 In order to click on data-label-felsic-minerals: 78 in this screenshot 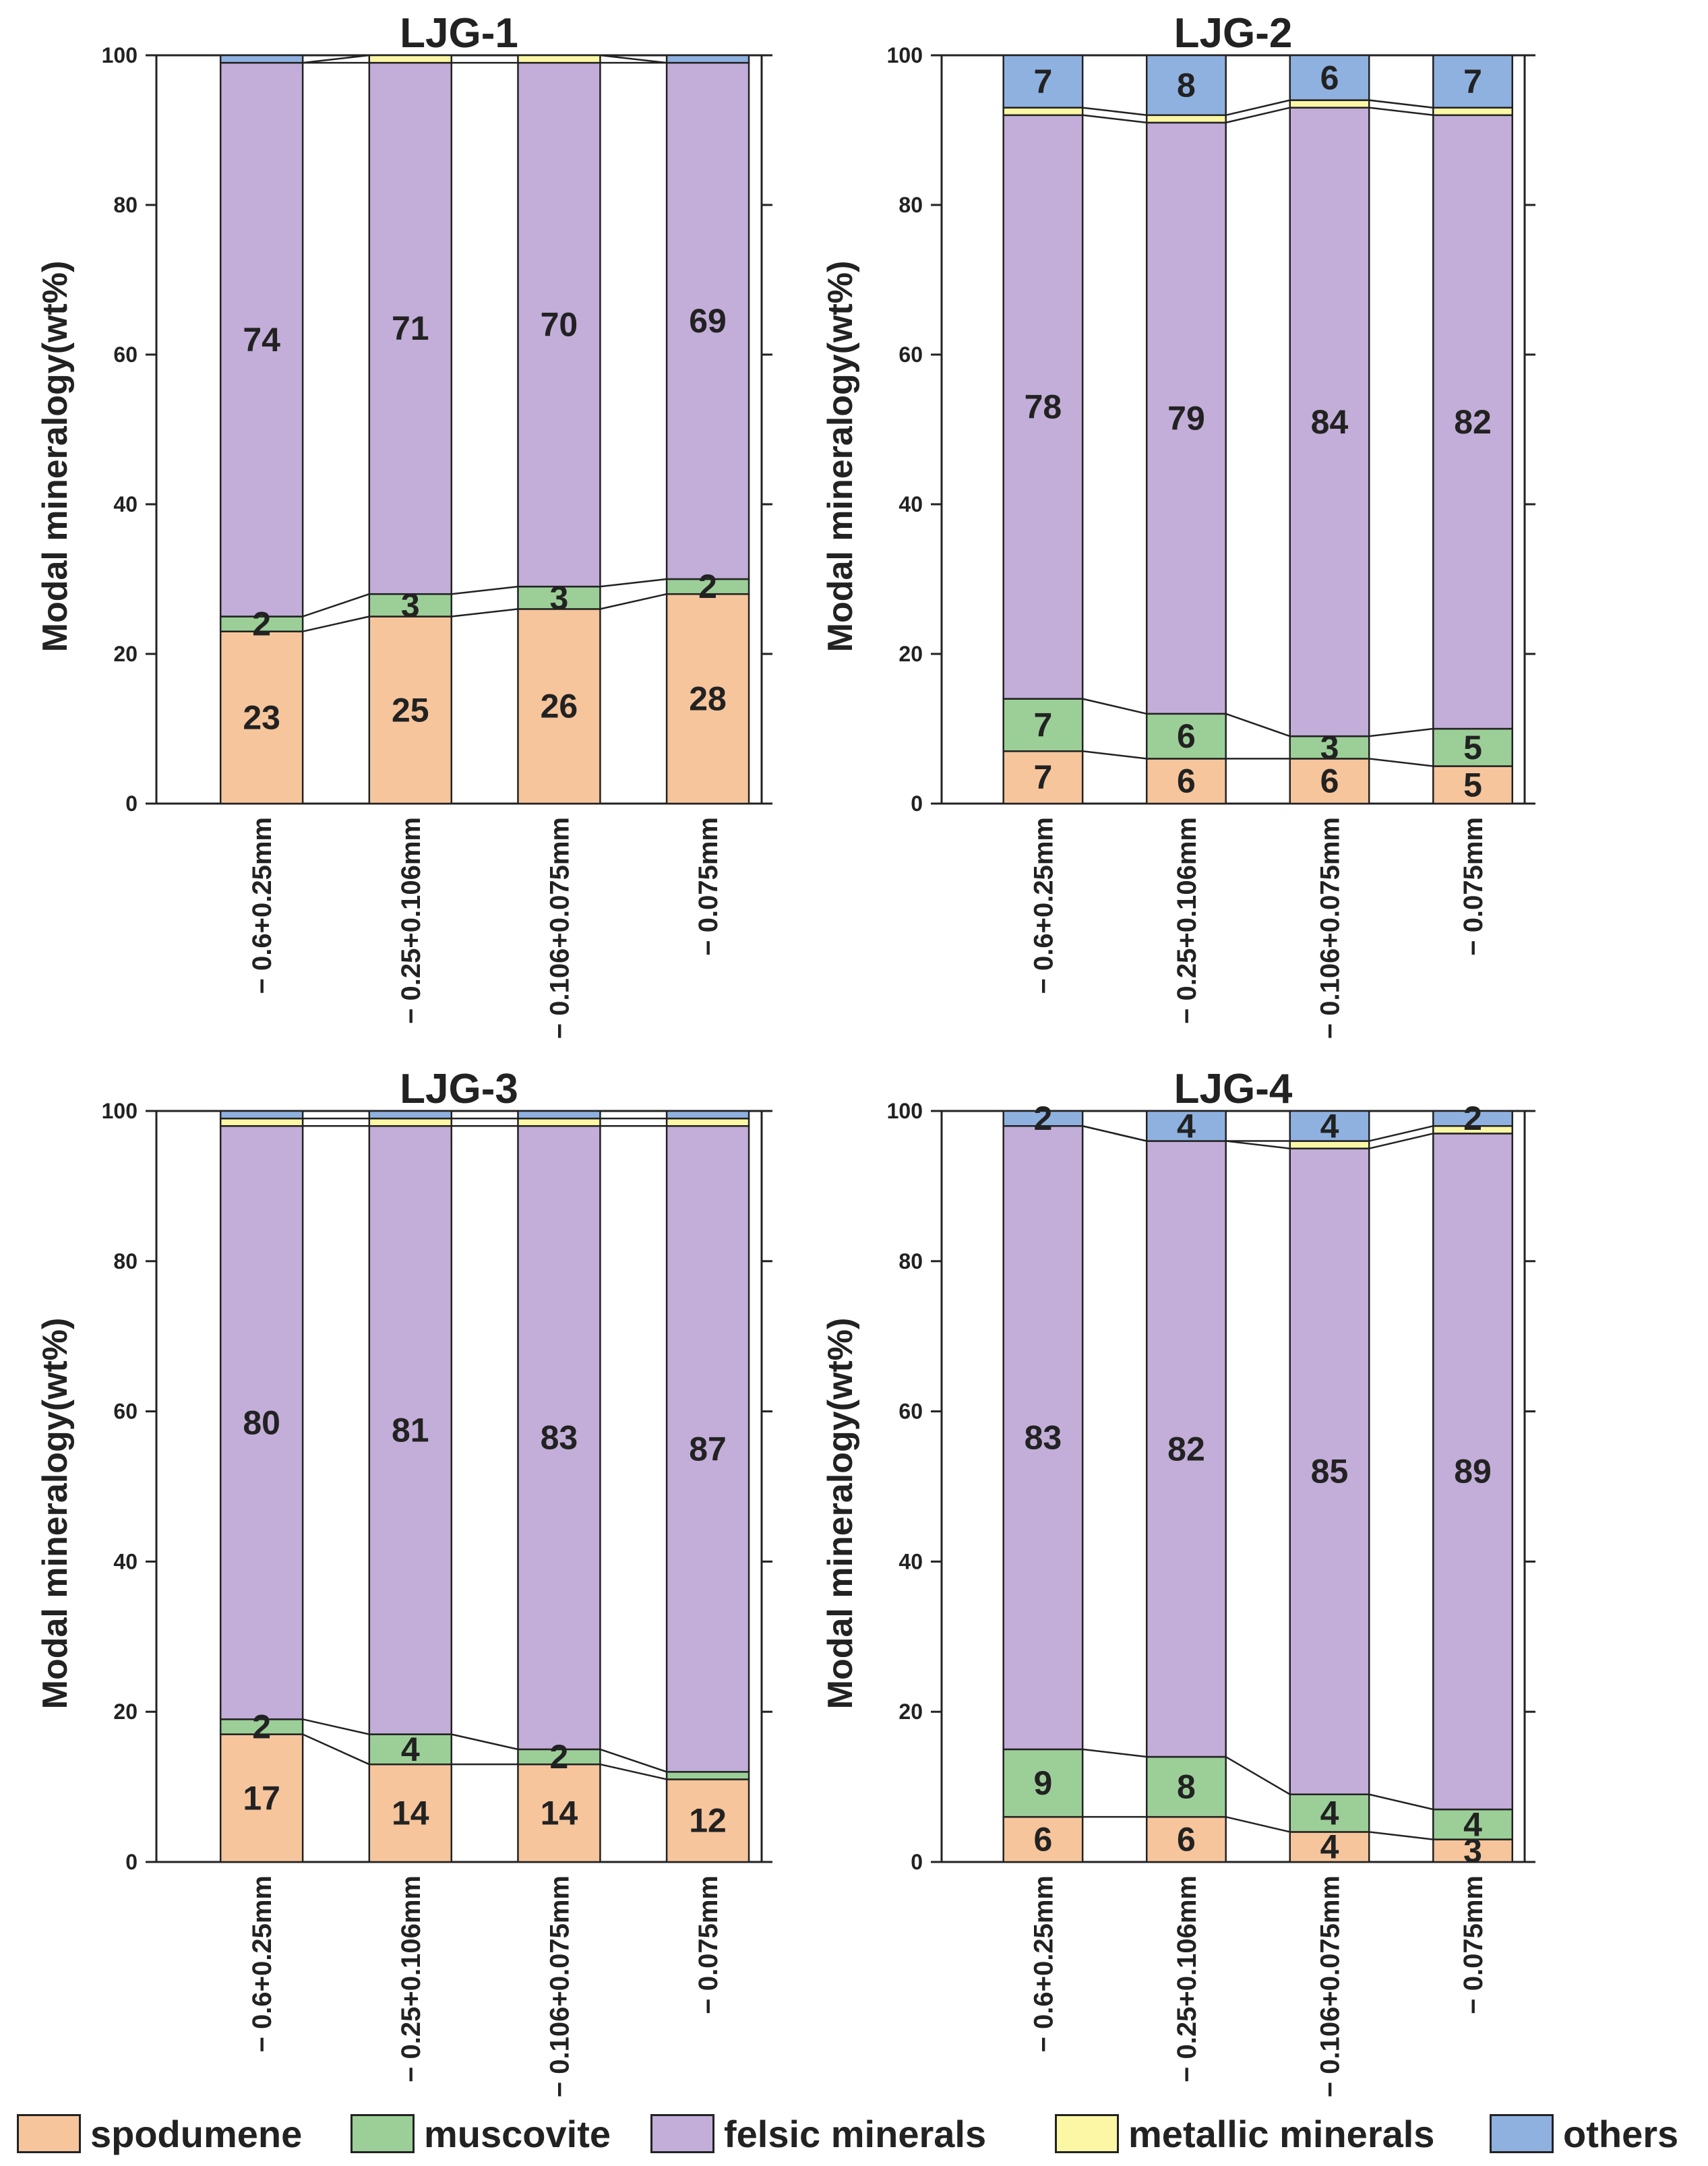, I will do `click(1043, 407)`.